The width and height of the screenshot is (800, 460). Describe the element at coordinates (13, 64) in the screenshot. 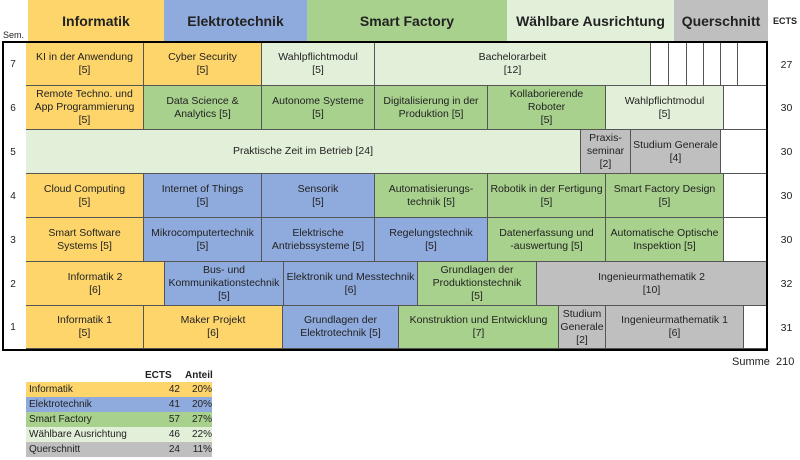

I see `semester-number: 7` at that location.